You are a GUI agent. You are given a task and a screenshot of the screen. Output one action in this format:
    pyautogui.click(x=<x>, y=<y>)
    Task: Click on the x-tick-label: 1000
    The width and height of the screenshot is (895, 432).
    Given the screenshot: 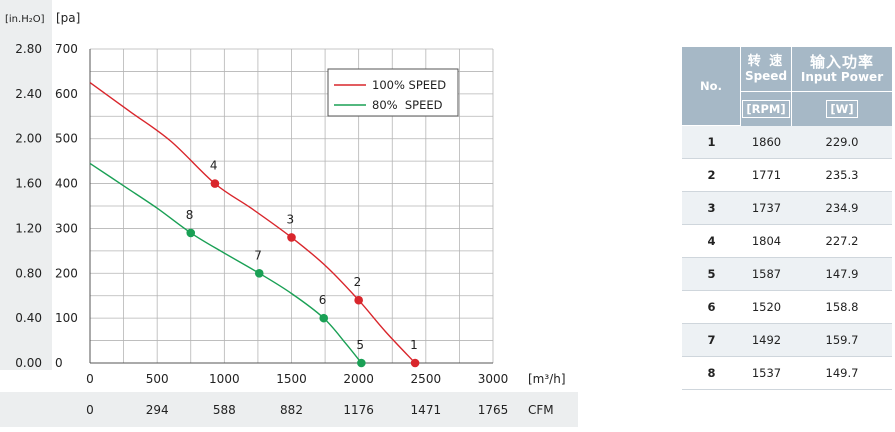 What is the action you would take?
    pyautogui.click(x=224, y=379)
    